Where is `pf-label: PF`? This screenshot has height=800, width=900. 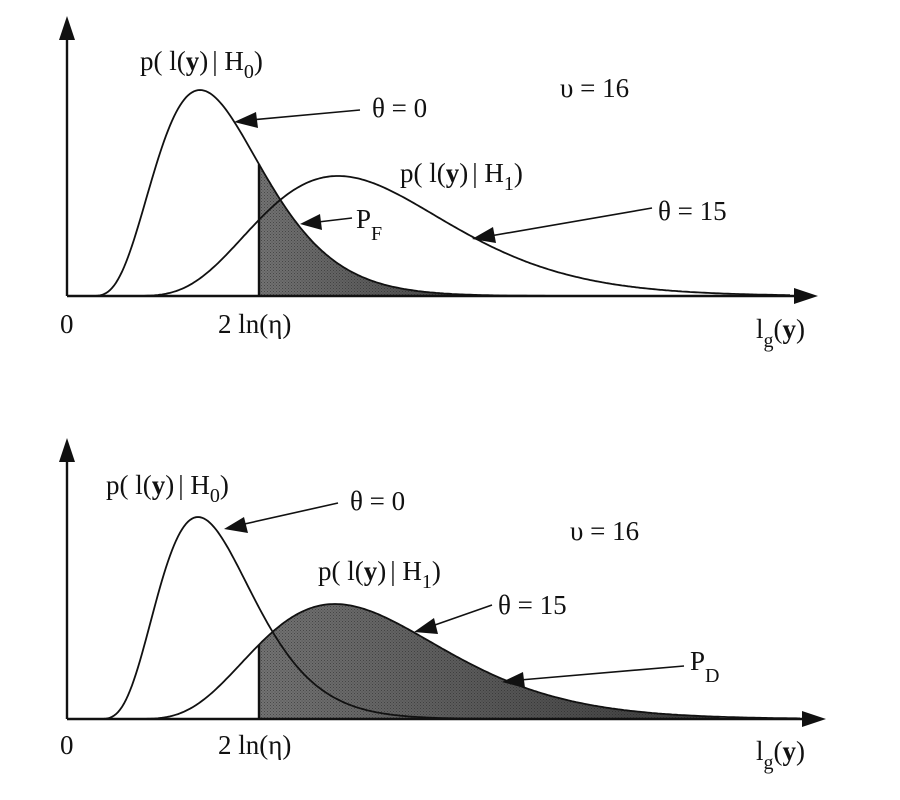 pf-label: PF is located at coordinates (369, 224).